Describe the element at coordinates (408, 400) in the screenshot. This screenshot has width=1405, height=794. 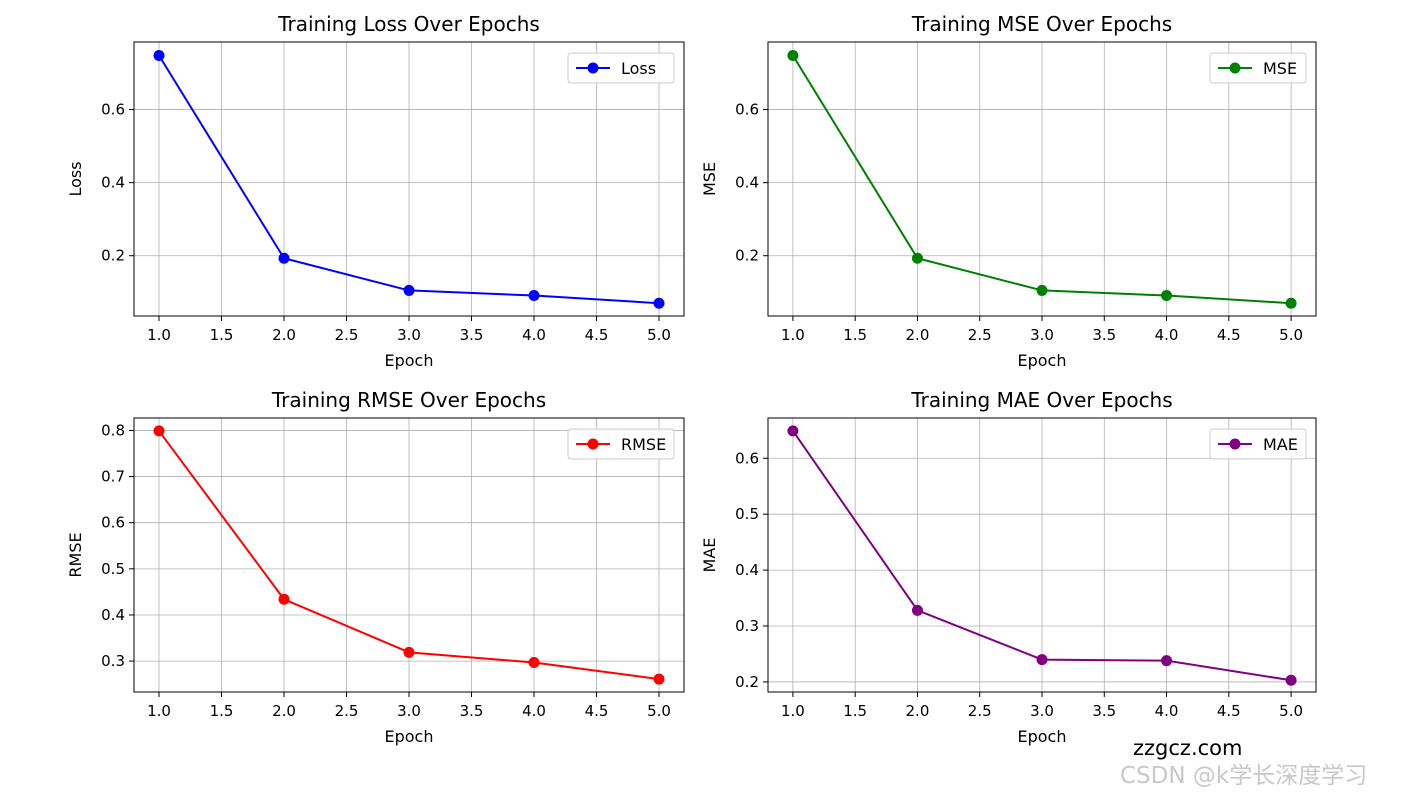
I see `chart-title: Training RMSE Over Epochs` at that location.